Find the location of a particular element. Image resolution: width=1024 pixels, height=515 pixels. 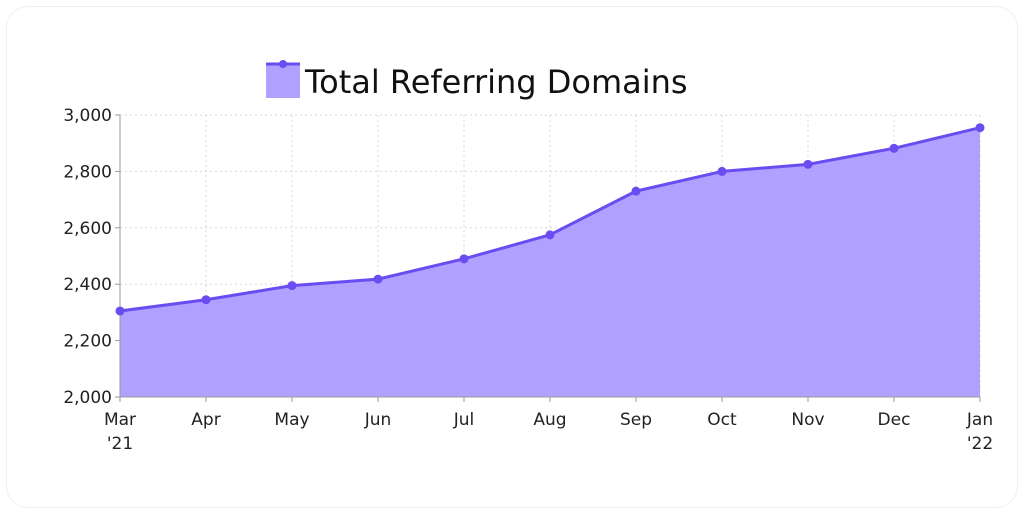

y-tick-label: 2,000 is located at coordinates (87, 398).